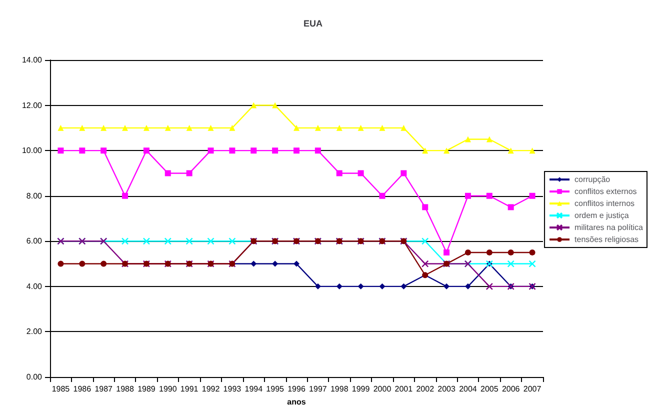 This screenshot has height=419, width=659. I want to click on y-tick-label: 0.00, so click(34, 377).